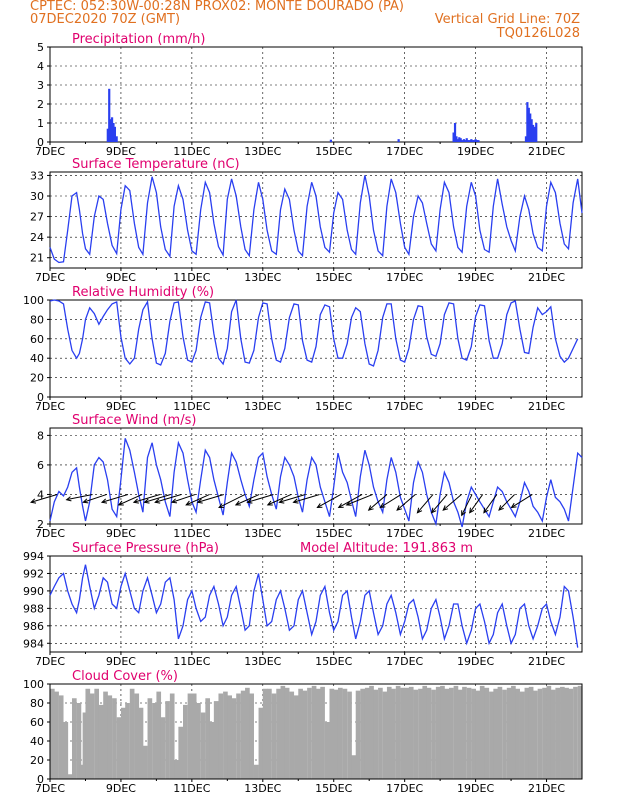 The image size is (618, 800). What do you see at coordinates (386, 548) in the screenshot?
I see `model-altitude-label: Model Altitude: 191.863 m` at bounding box center [386, 548].